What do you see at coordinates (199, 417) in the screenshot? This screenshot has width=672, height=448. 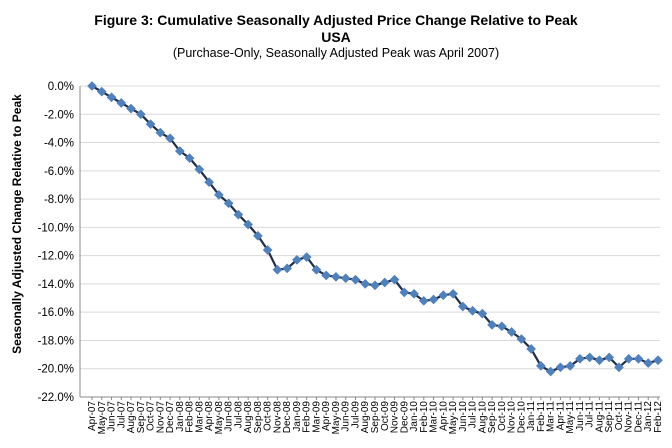 I see `x-tick-label: Mar-08` at bounding box center [199, 417].